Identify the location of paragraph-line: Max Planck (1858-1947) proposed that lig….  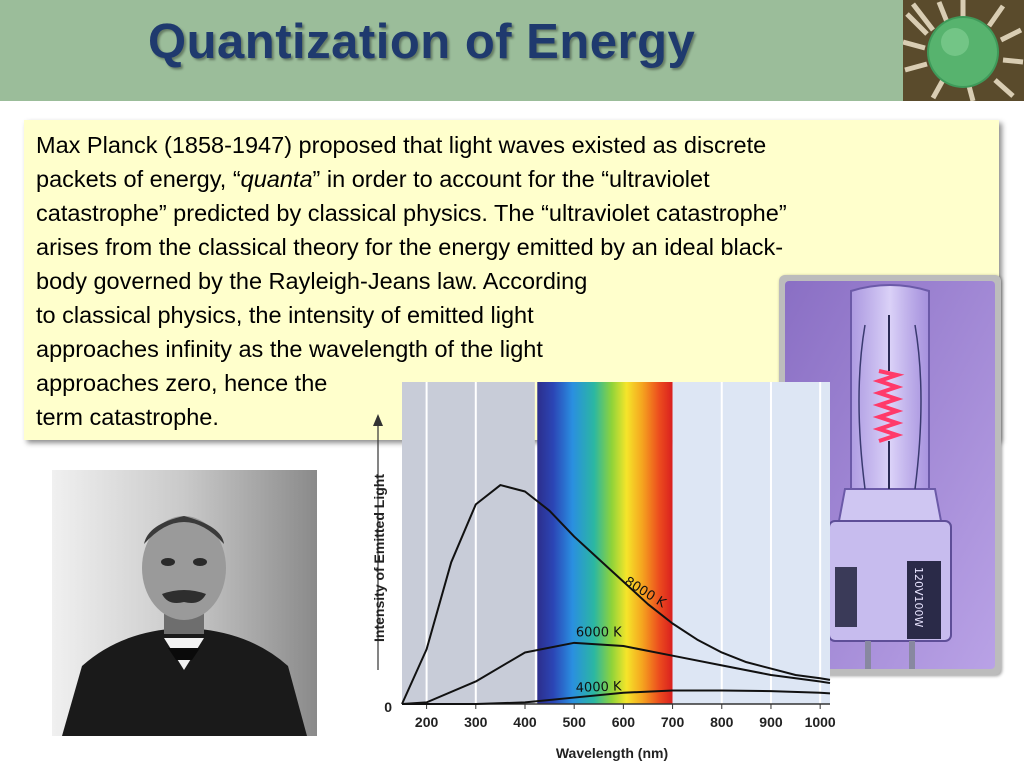
(506, 145).